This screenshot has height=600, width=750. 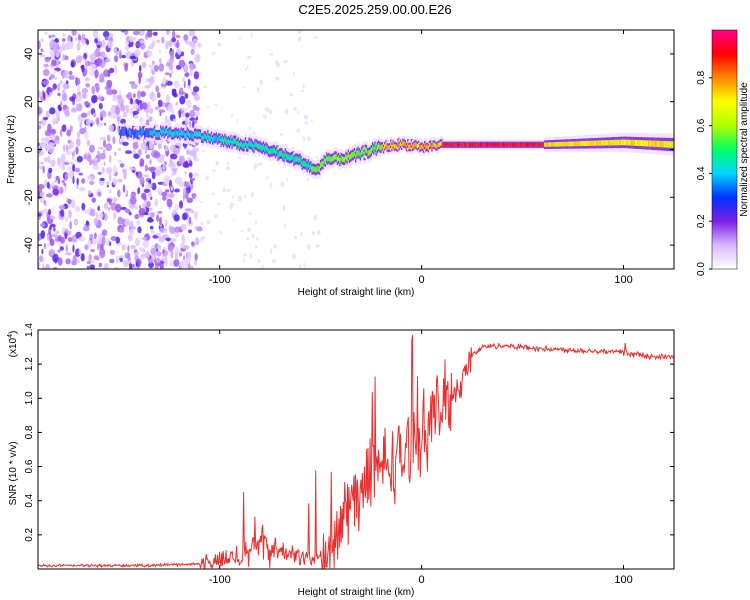 I want to click on colorbar-tick-label: 0.8, so click(x=701, y=77).